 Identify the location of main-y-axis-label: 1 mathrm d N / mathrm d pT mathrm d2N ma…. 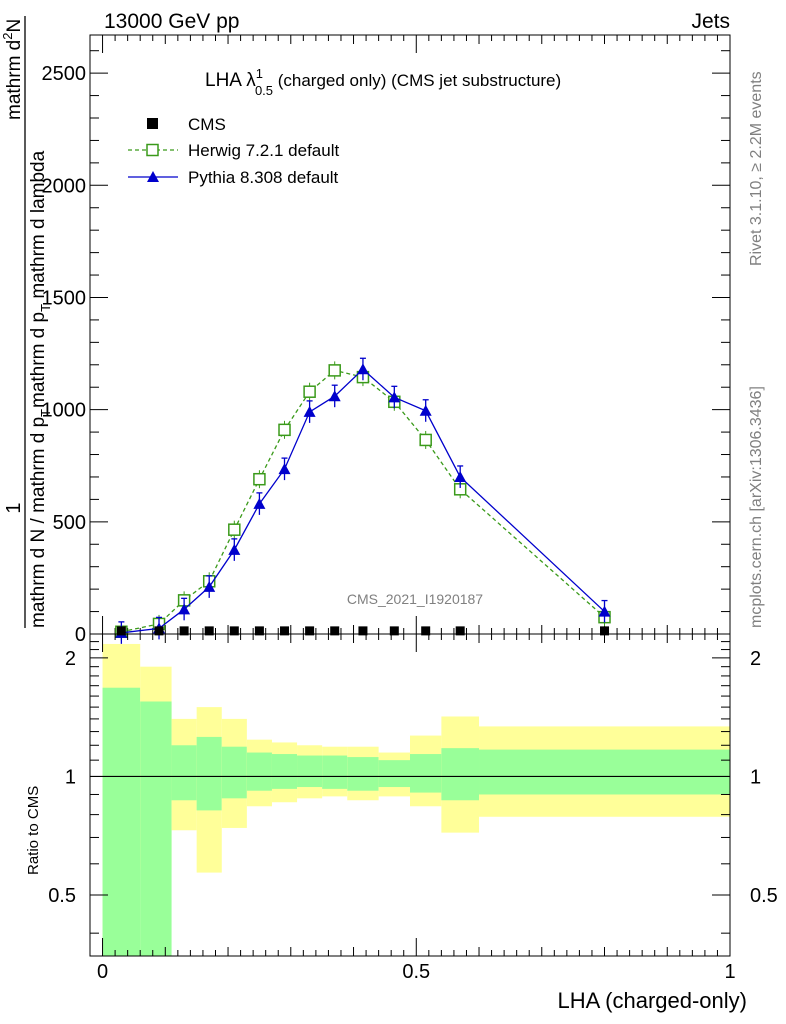
(26, 322).